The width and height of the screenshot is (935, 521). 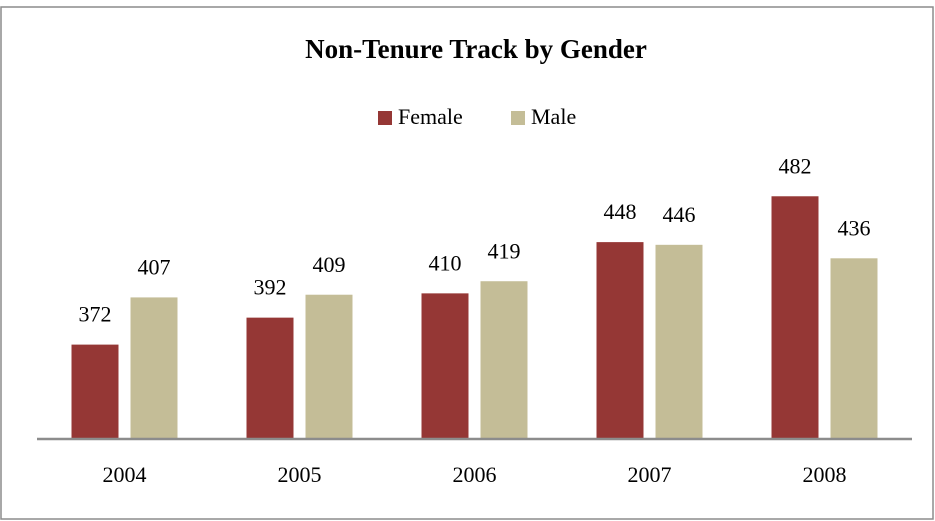 I want to click on x-tick-label: 2007, so click(x=650, y=474).